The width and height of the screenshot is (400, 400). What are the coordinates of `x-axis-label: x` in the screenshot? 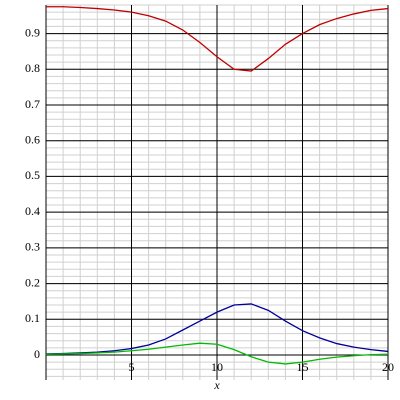 It's located at (216, 385).